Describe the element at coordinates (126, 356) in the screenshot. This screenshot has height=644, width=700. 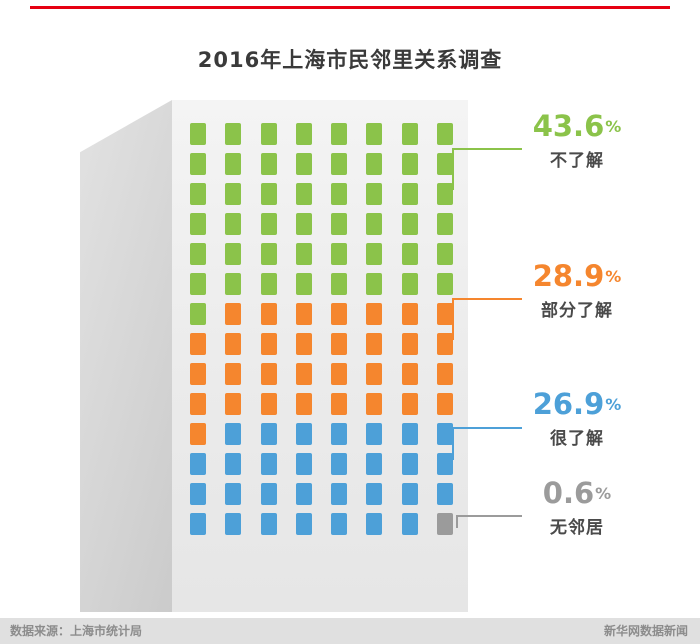
I see `building-side-face` at that location.